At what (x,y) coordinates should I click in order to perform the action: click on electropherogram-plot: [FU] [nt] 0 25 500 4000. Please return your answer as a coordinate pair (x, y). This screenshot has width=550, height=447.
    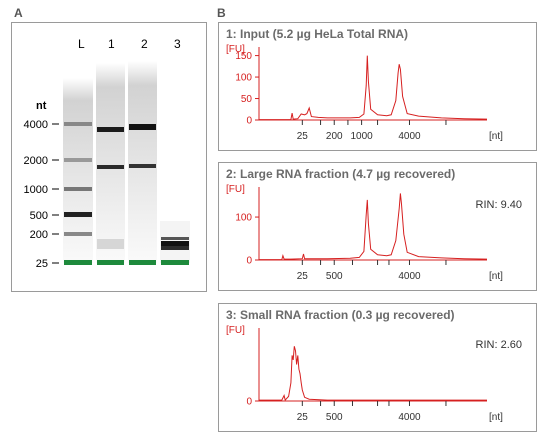
    Looking at the image, I should click on (364, 374).